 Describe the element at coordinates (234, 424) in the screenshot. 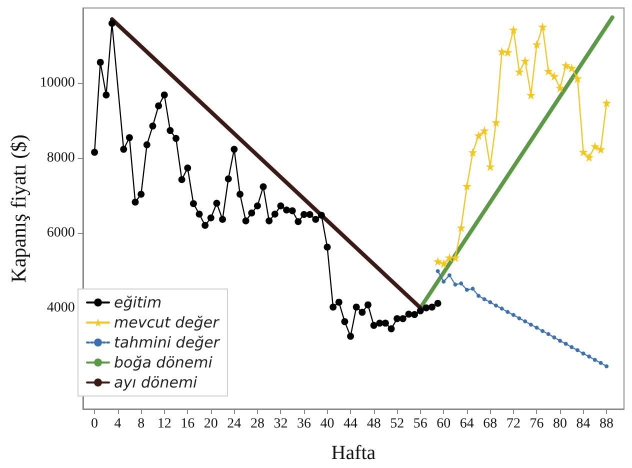

I see `x-tick-label: 24` at that location.